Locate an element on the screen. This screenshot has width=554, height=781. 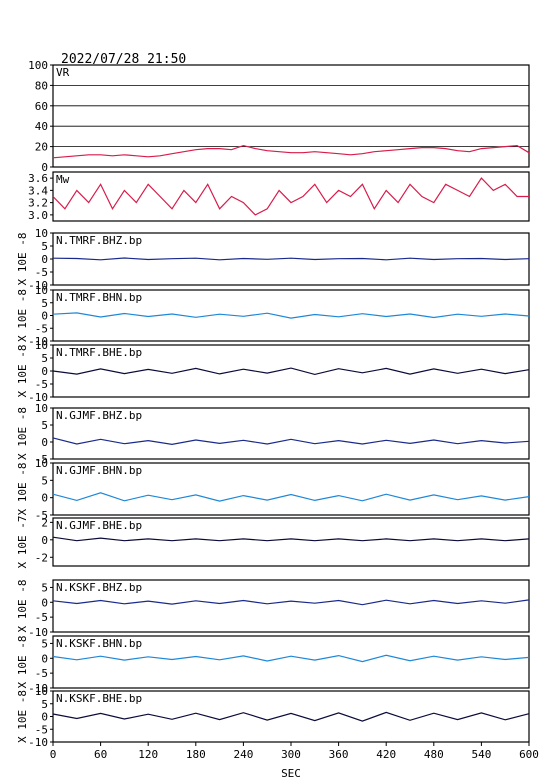
x-tick-label: 180 is located at coordinates (196, 754).